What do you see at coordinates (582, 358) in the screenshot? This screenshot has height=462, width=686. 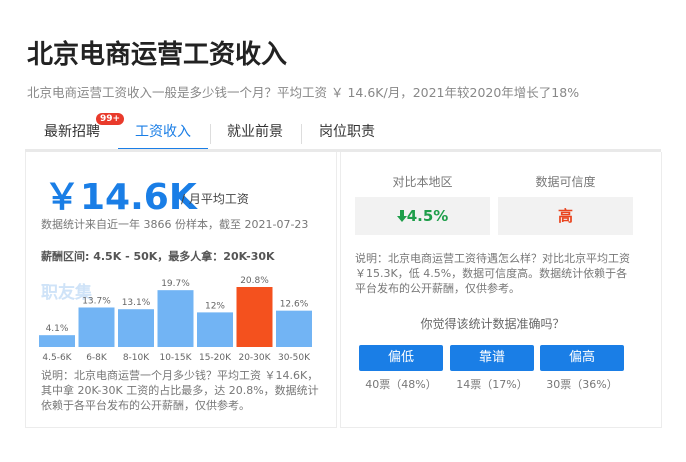 I see `vote-button: 偏高` at bounding box center [582, 358].